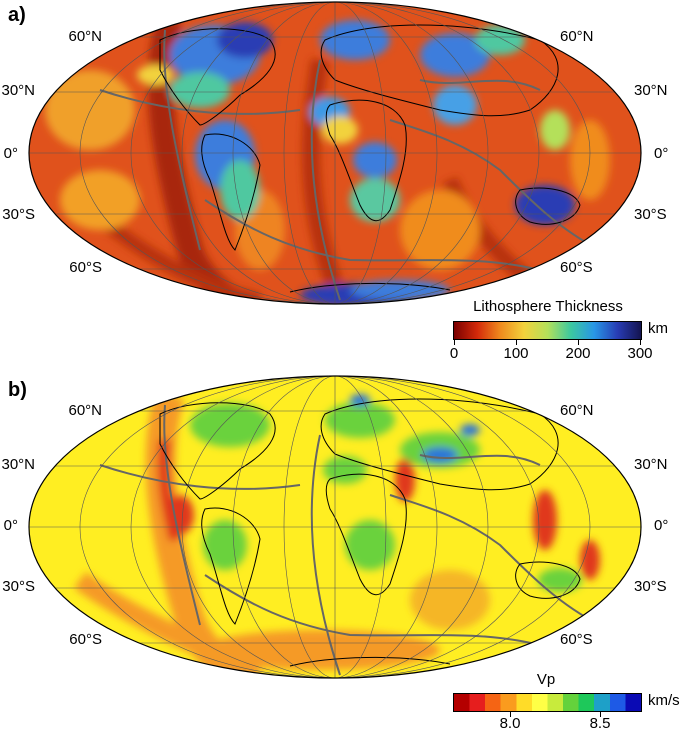 This screenshot has height=734, width=685. I want to click on coastline-australia-b, so click(548, 580).